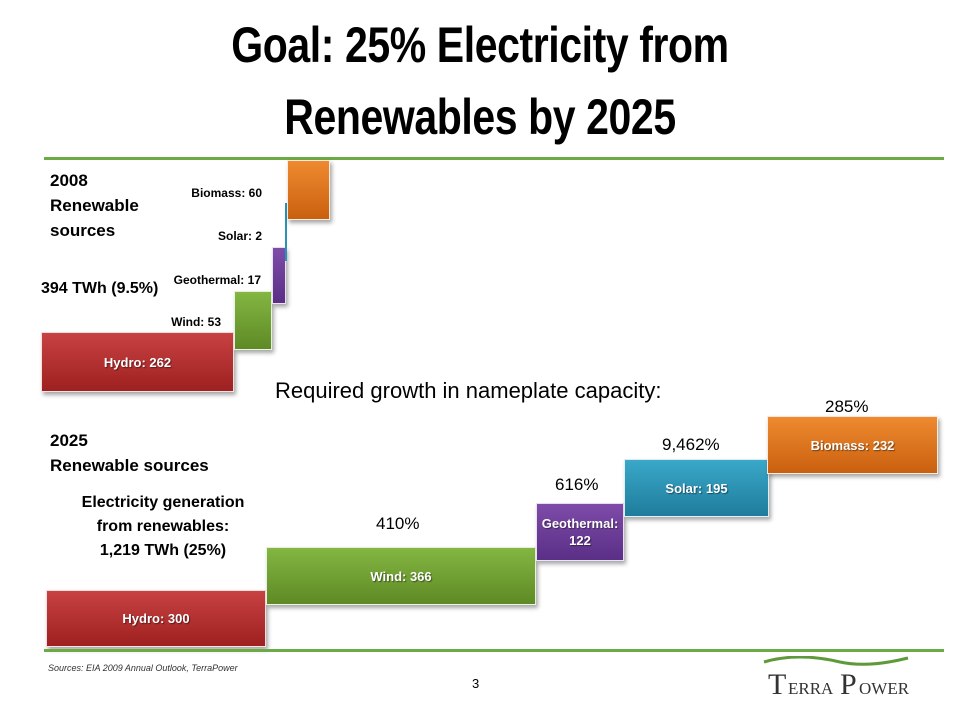  I want to click on bar-2025-geothermal: Geothermal: 122, so click(580, 532).